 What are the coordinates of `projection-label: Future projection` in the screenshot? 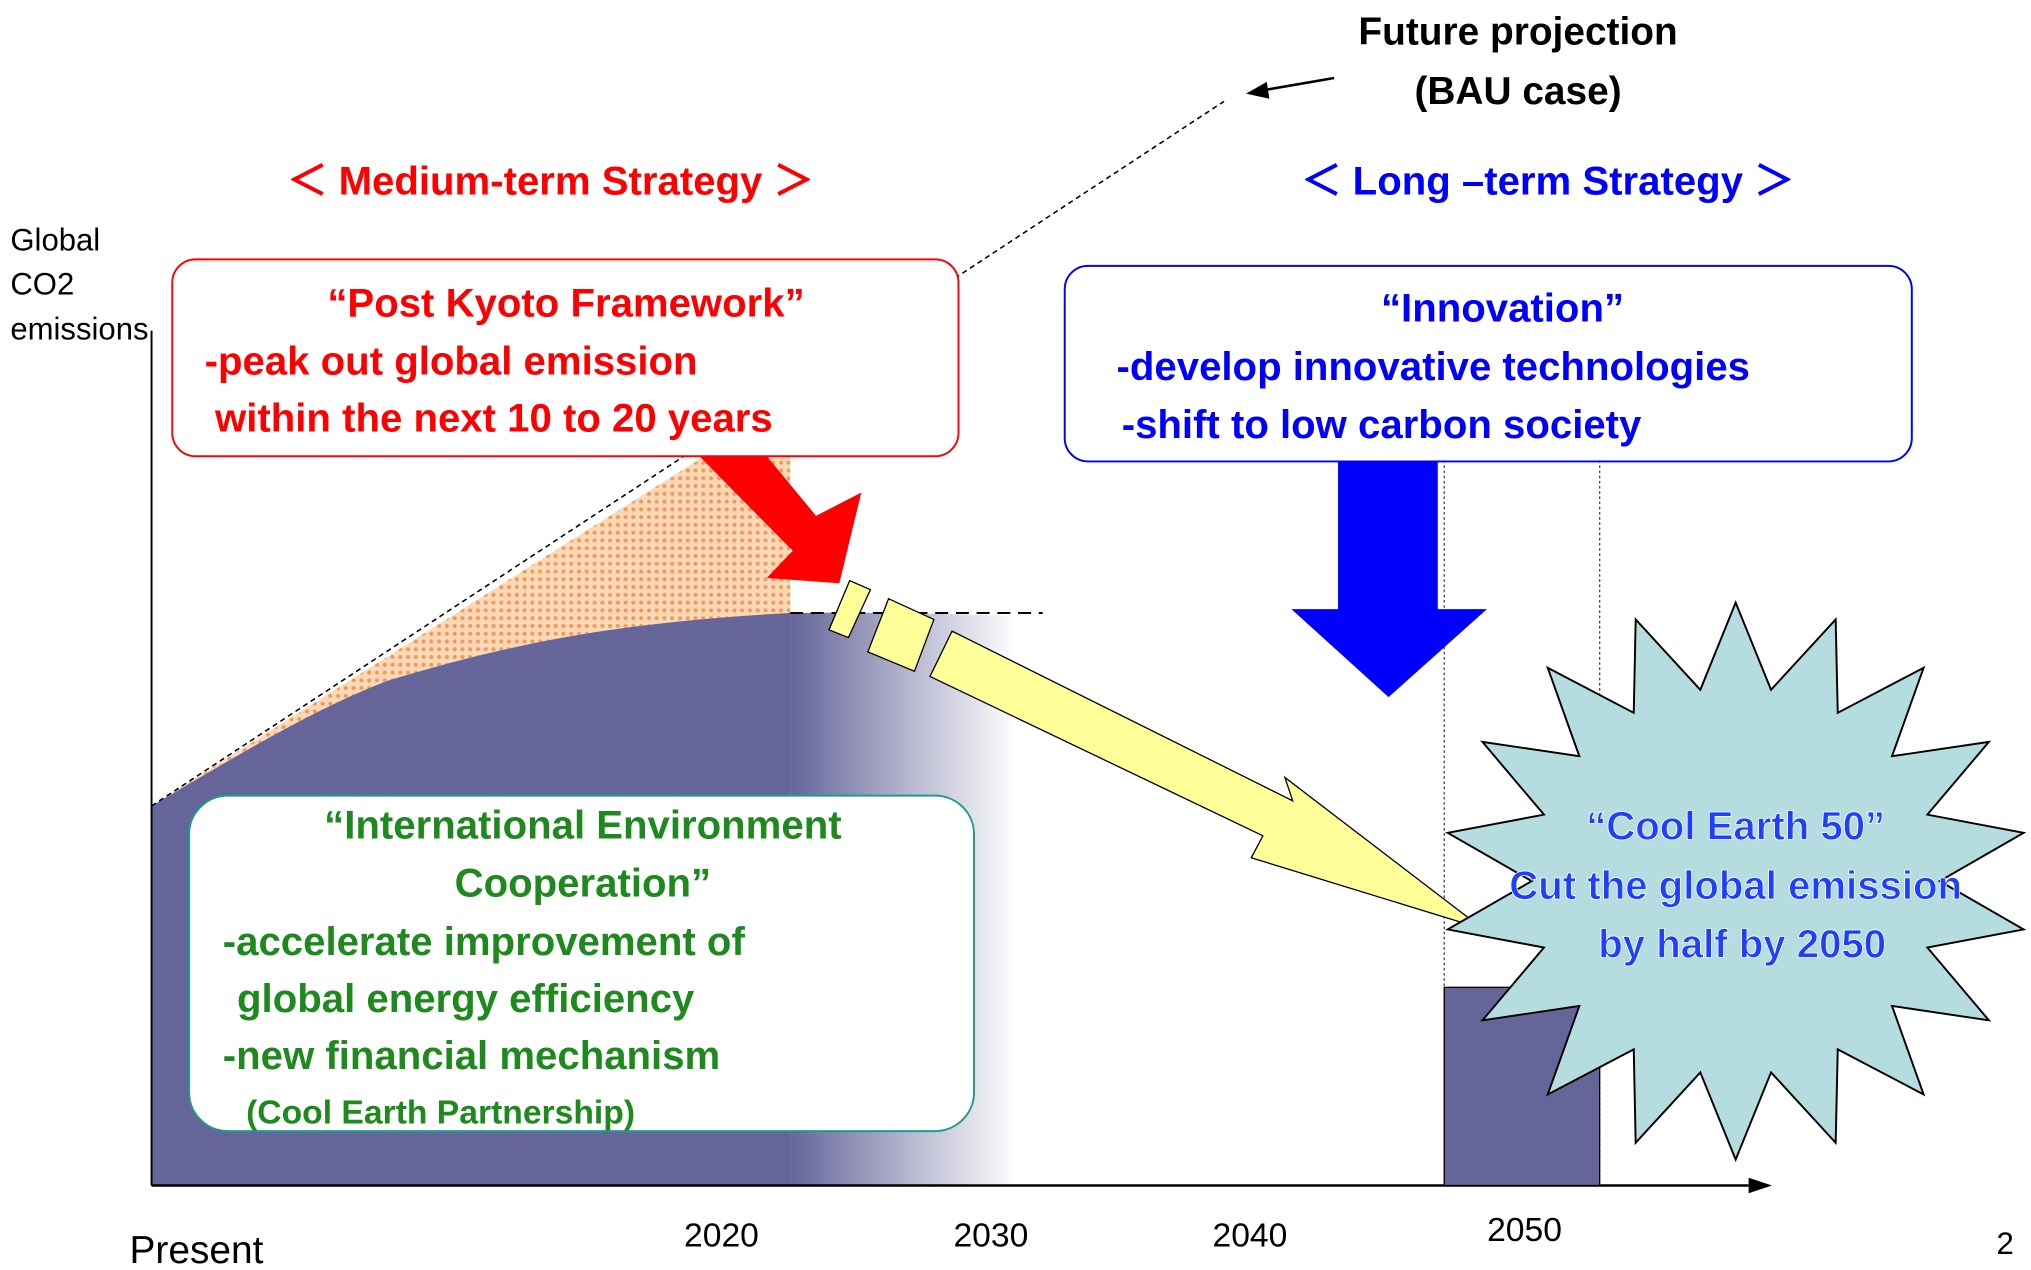 It's located at (1517, 31).